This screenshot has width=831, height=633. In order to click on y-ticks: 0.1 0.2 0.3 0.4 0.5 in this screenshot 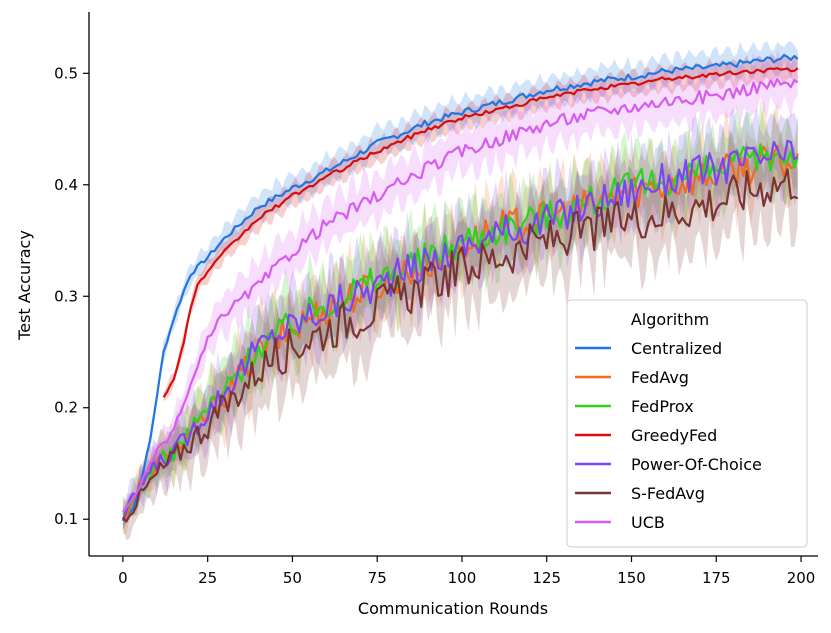, I will do `click(71, 296)`.